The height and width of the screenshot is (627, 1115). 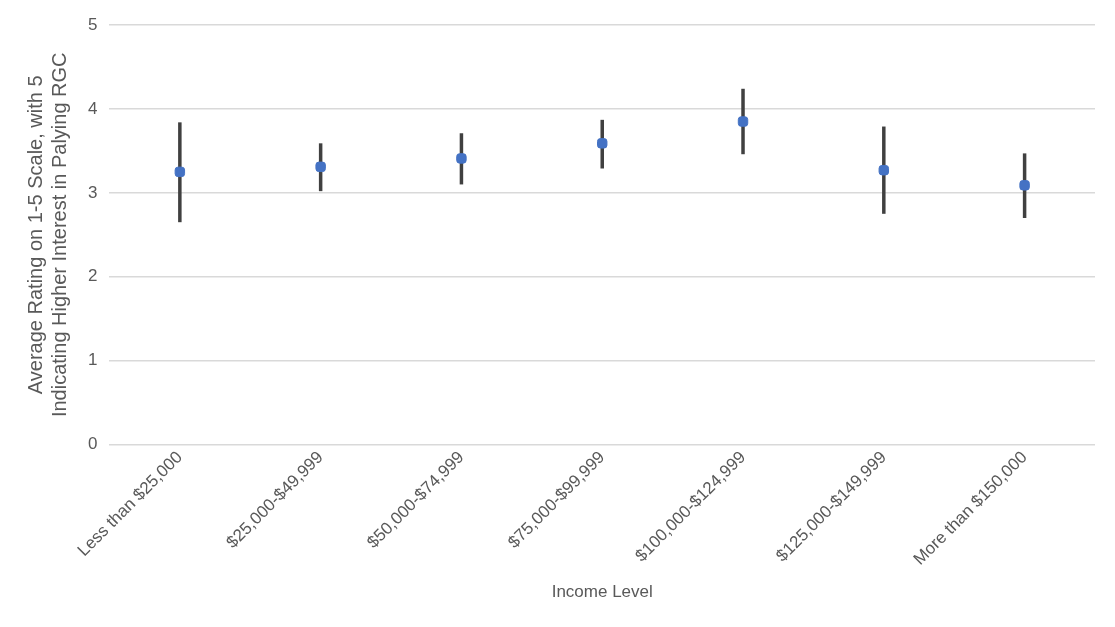 I want to click on y-tick-label: 1, so click(x=92, y=360).